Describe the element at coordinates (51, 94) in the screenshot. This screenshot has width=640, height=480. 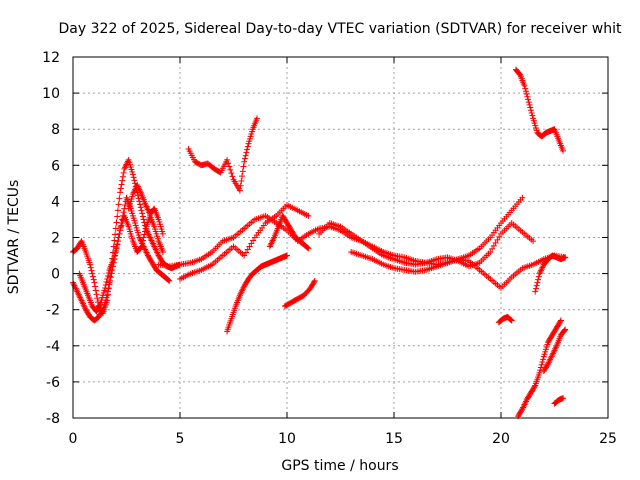
I see `y-tick-label: 10` at that location.